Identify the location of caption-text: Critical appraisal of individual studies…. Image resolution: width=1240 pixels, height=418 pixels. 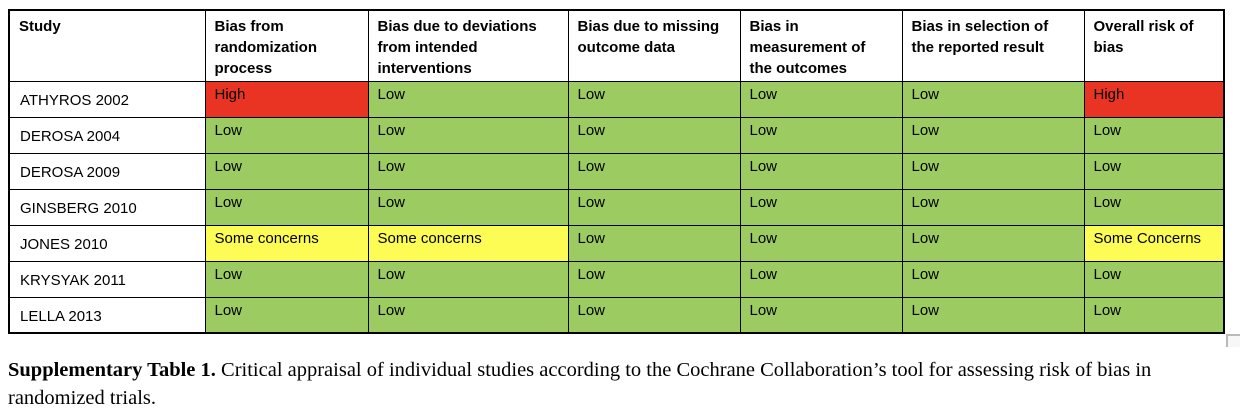
(580, 384).